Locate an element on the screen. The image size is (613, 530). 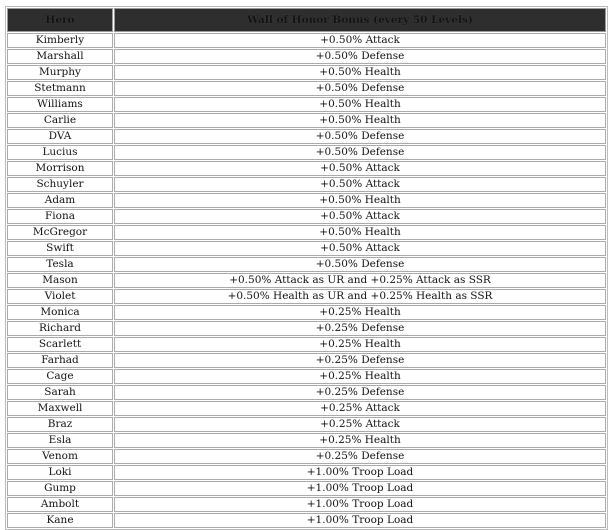
table-row: Williams +0.50% Health is located at coordinates (306, 104).